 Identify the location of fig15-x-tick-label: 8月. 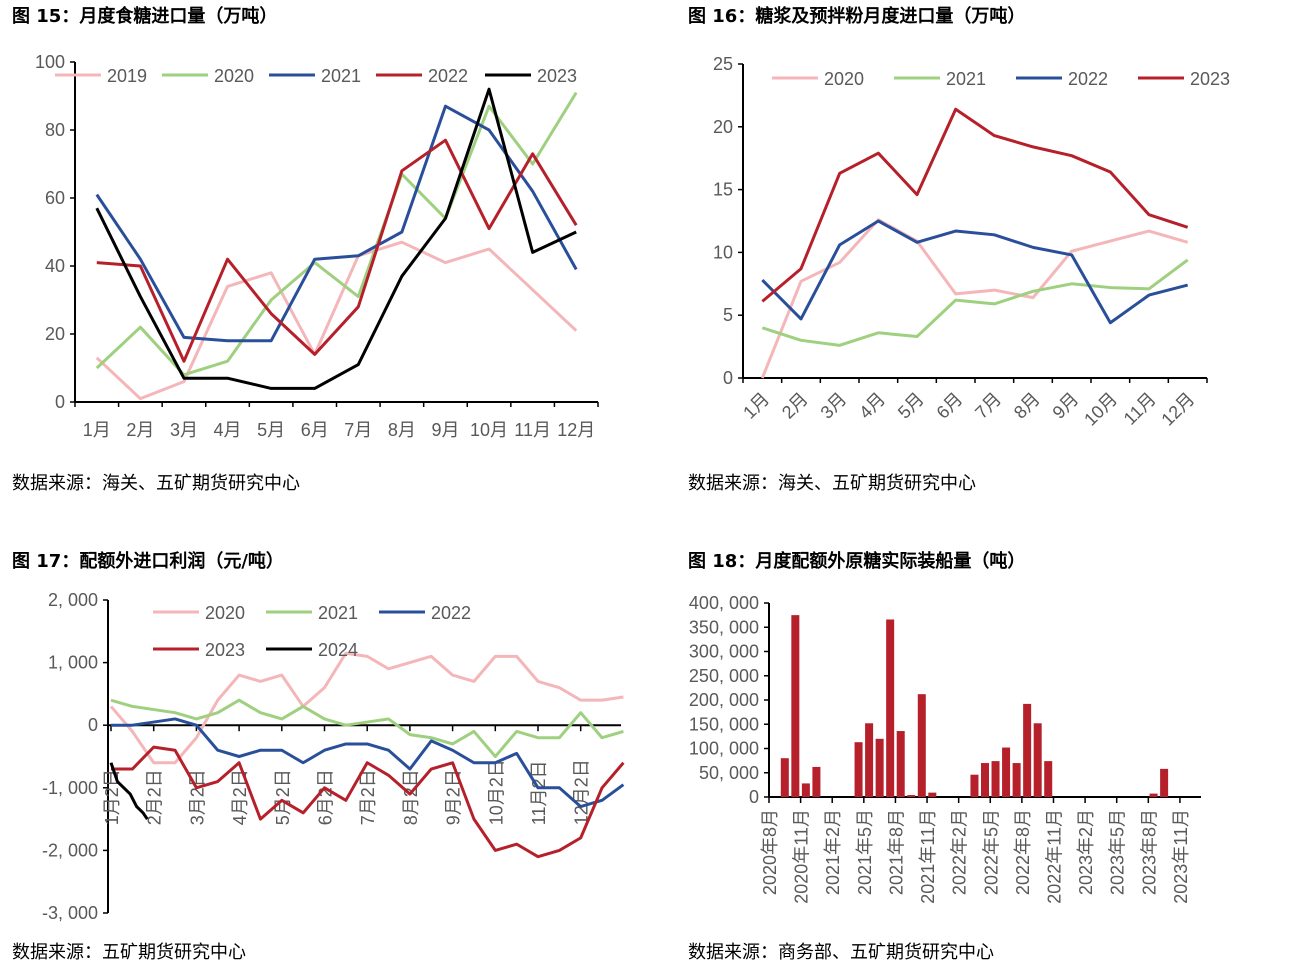
(402, 430).